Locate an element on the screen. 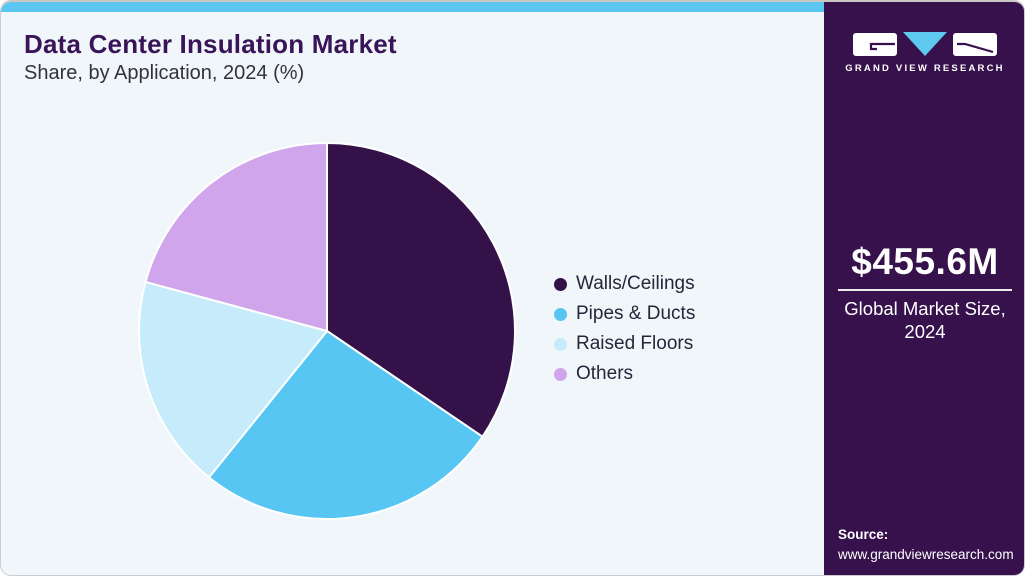  legend-item: Walls/Ceilings is located at coordinates (624, 283).